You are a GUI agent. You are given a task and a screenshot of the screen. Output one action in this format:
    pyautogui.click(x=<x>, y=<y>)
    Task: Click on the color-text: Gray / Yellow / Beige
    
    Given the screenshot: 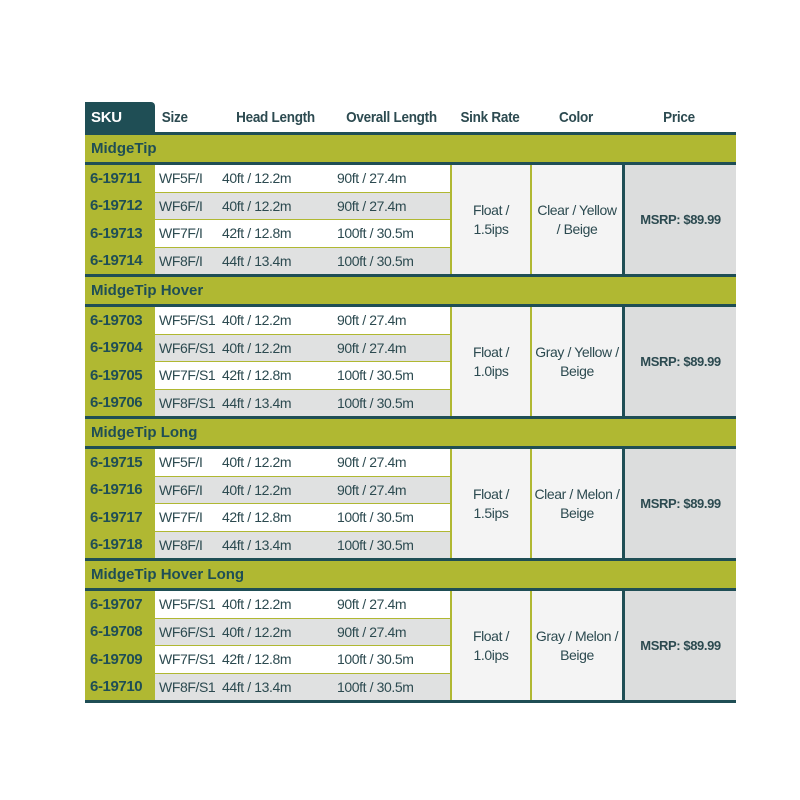 What is the action you would take?
    pyautogui.click(x=577, y=361)
    